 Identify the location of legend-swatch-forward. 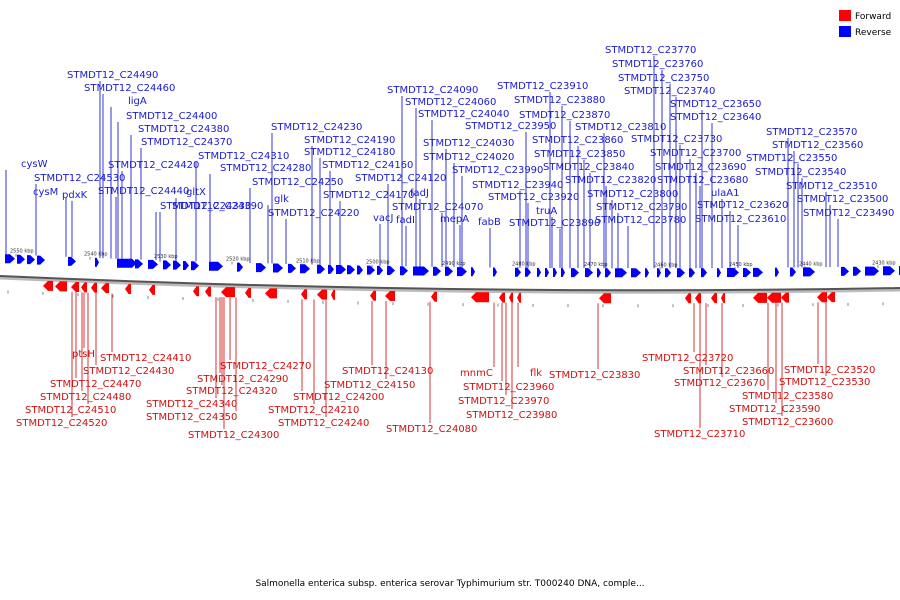
(845, 15).